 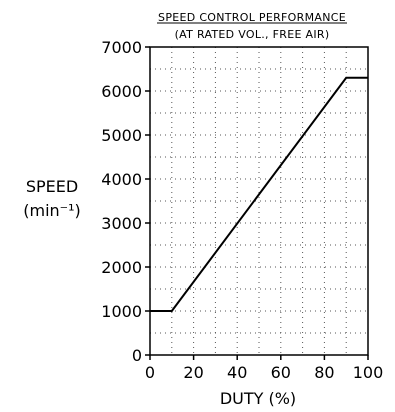 What do you see at coordinates (121, 179) in the screenshot?
I see `y-tick-label: 4000` at bounding box center [121, 179].